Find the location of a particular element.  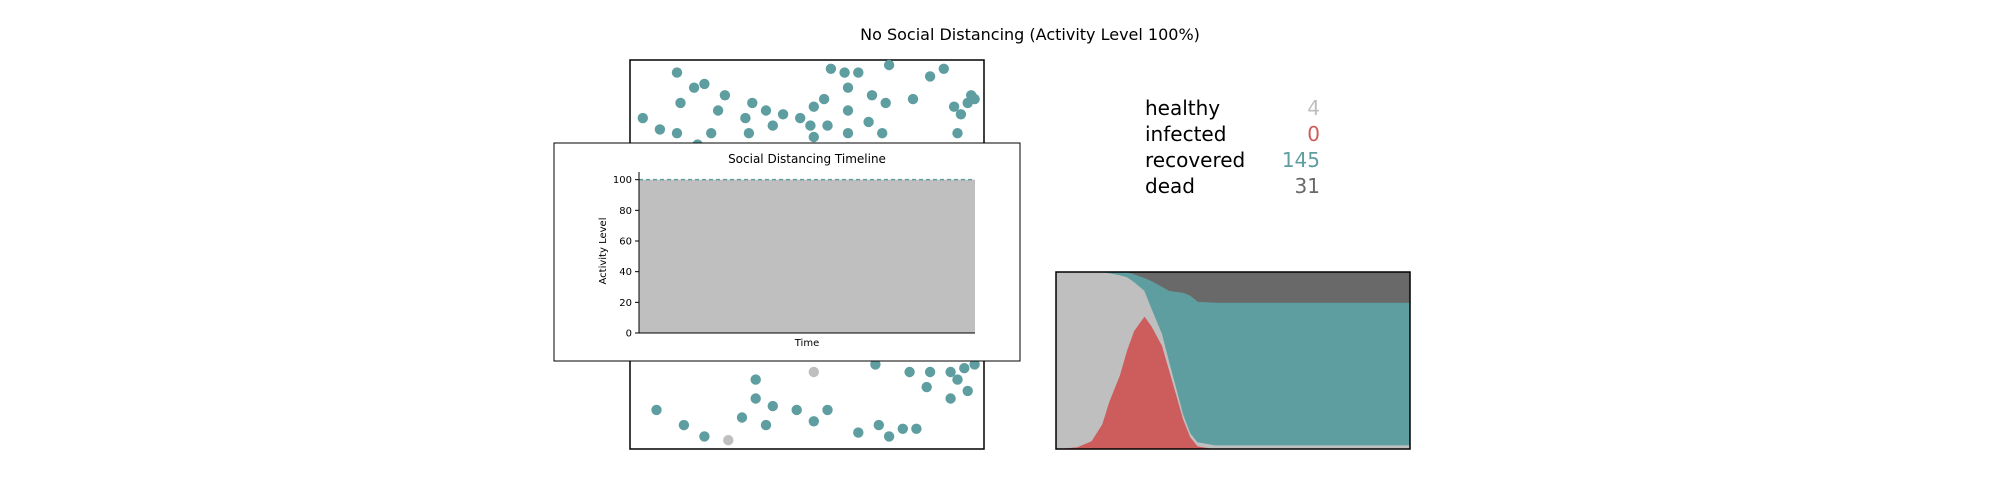

epidemic-area-frame is located at coordinates (1233, 360).